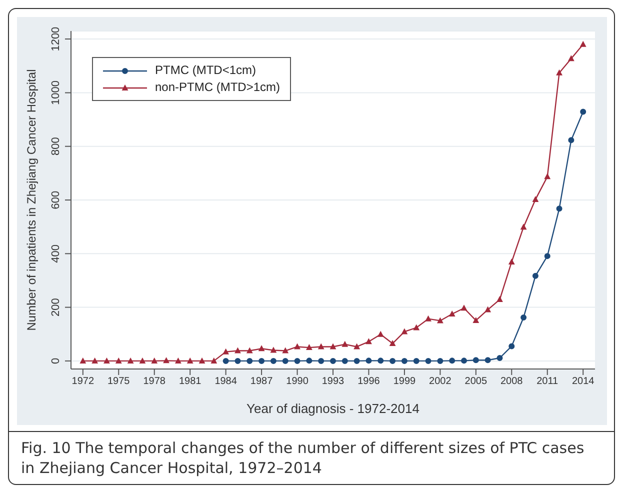 This screenshot has height=497, width=627. What do you see at coordinates (56, 307) in the screenshot?
I see `y-tick-label: 200` at bounding box center [56, 307].